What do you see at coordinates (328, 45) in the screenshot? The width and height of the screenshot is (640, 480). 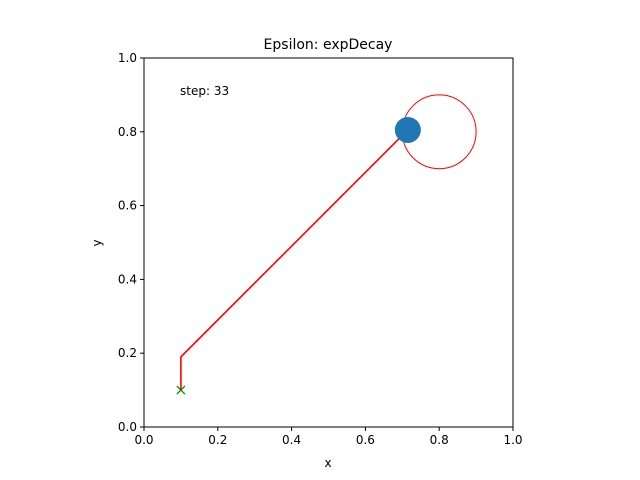 I see `chart-title: Epsilon: expDecay` at bounding box center [328, 45].